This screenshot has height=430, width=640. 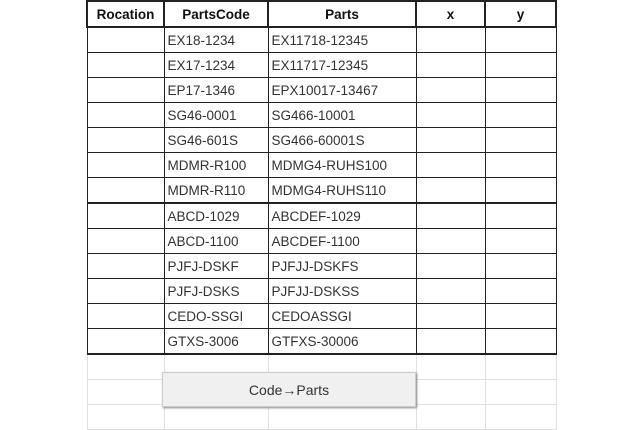 What do you see at coordinates (216, 14) in the screenshot?
I see `header-partscode: PartsCode` at bounding box center [216, 14].